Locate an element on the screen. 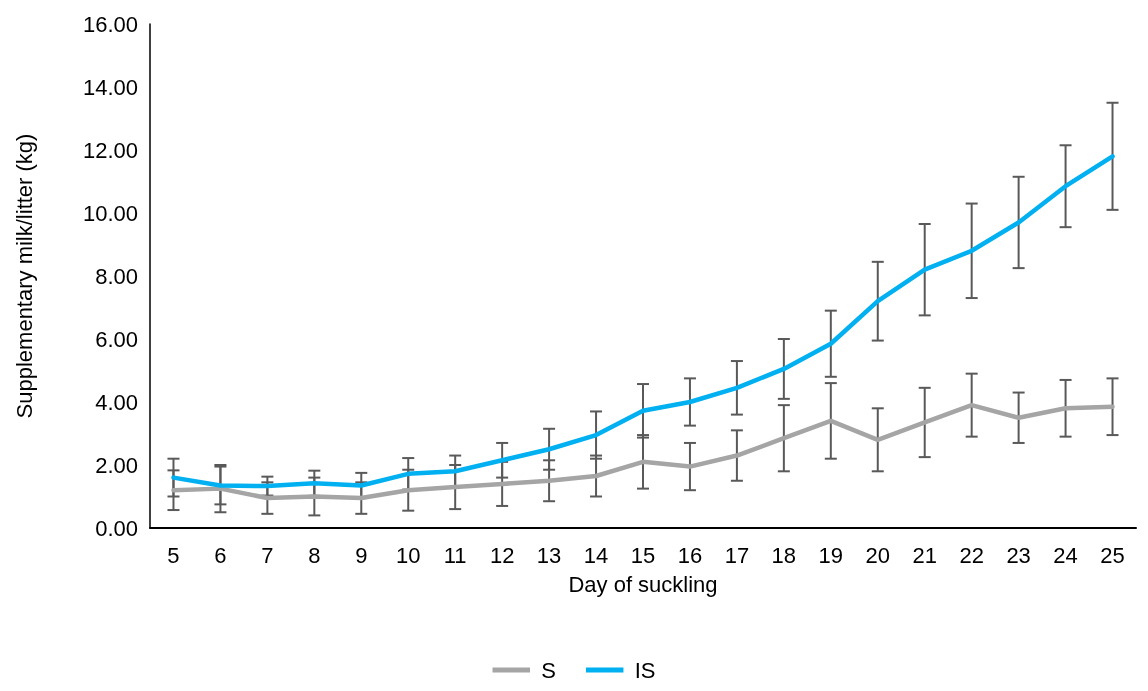 The height and width of the screenshot is (691, 1148). y-axis-title: Supplementary milk/litter (kg) is located at coordinates (24, 276).